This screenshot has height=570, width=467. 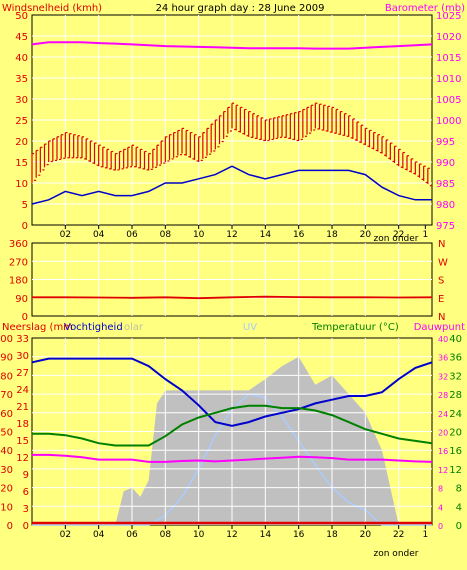 I want to click on chart-title: 24 hour graph day : 28 June 2009, so click(x=240, y=8).